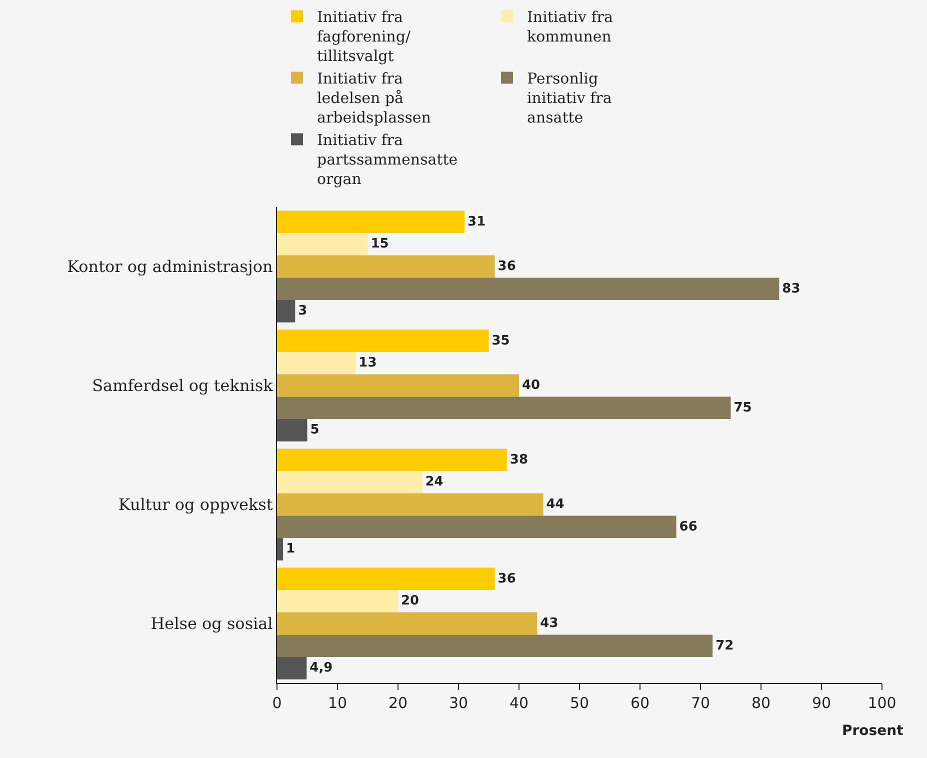  Describe the element at coordinates (170, 266) in the screenshot. I see `y-tick-label: Kontor og administrasjon` at that location.